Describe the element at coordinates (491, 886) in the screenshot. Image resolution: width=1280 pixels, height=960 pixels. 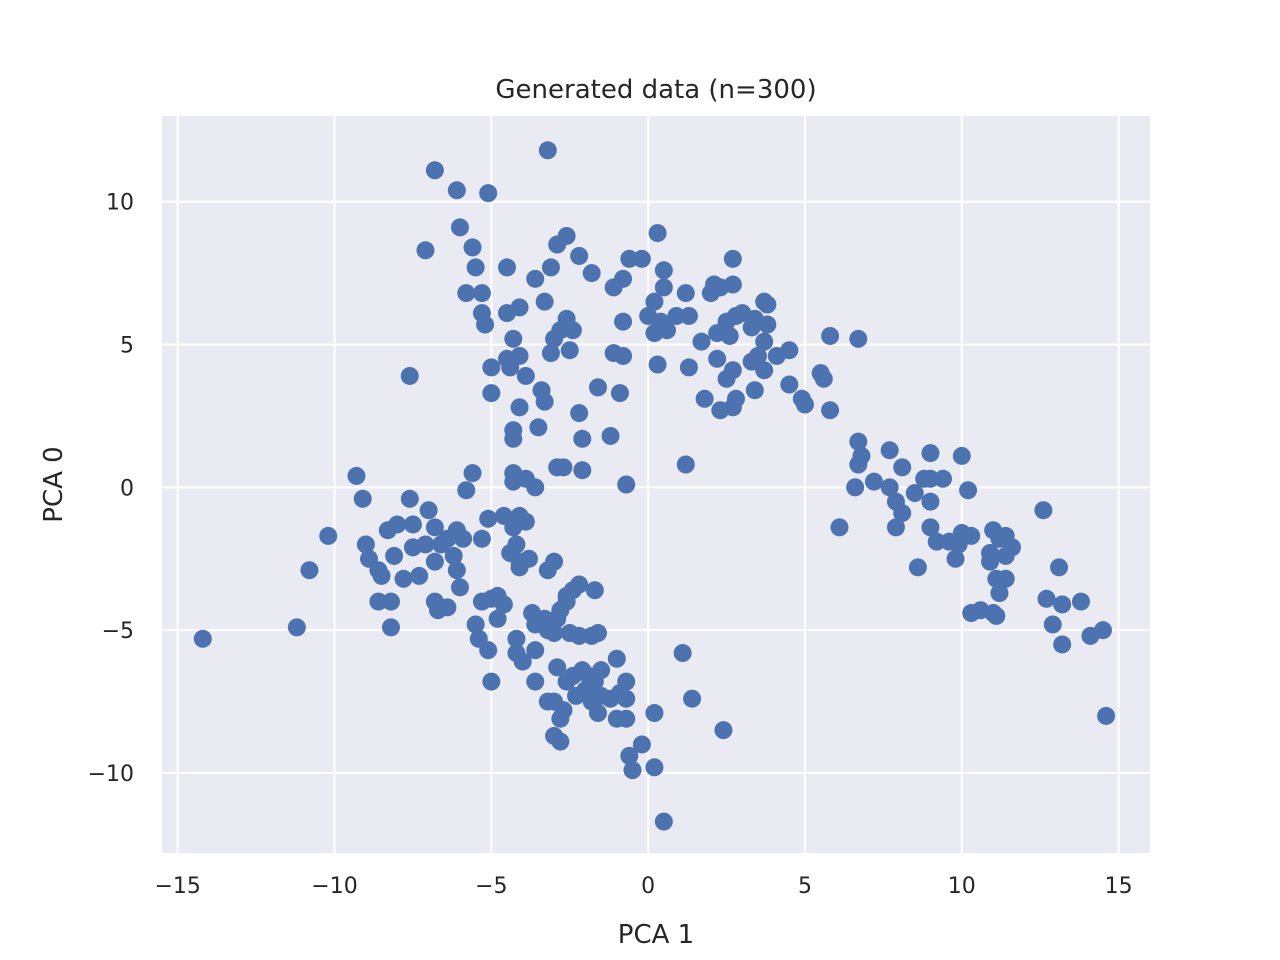
I see `x-tick-label: −5` at that location.